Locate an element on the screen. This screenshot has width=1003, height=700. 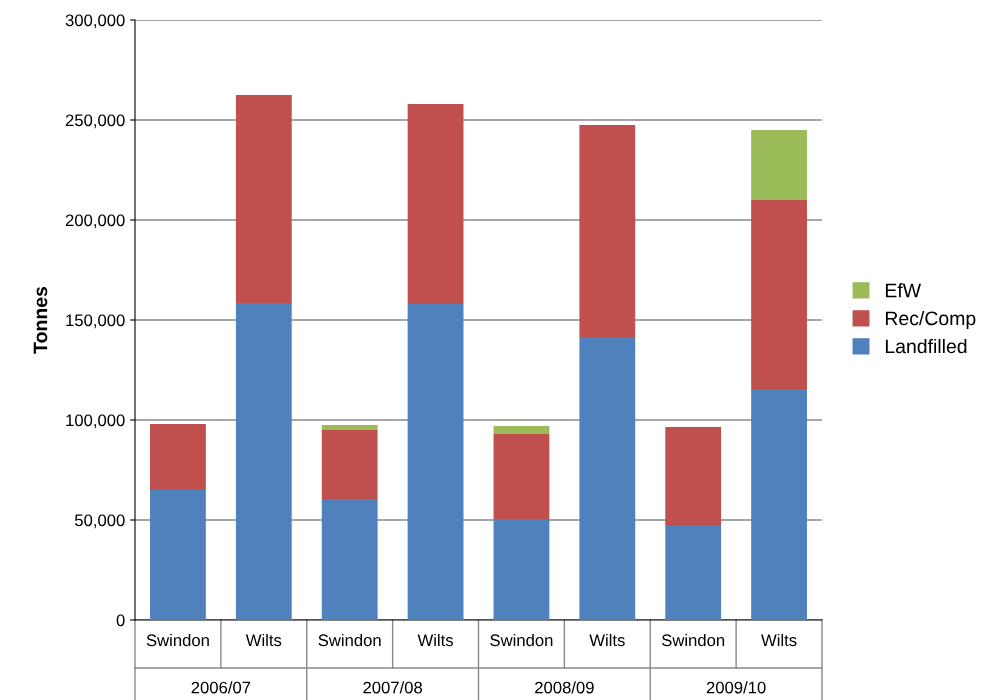
y-tick-label: 50,000 is located at coordinates (99, 521).